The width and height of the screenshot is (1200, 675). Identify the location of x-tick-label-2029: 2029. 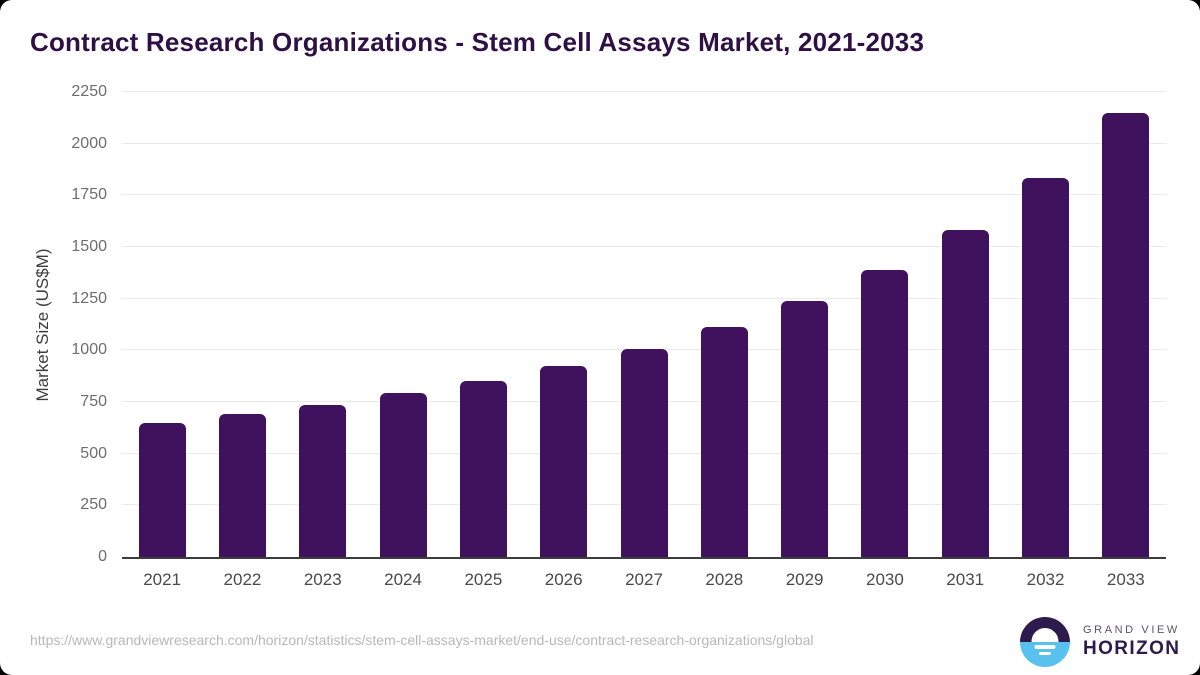
(804, 579).